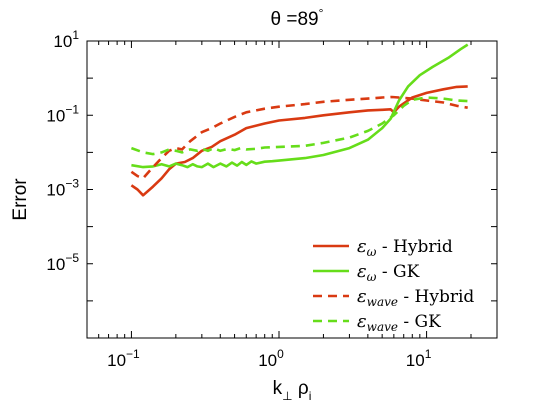 The image size is (545, 415). I want to click on legend-entry-eps-omega-gk: εω - GK, so click(366, 272).